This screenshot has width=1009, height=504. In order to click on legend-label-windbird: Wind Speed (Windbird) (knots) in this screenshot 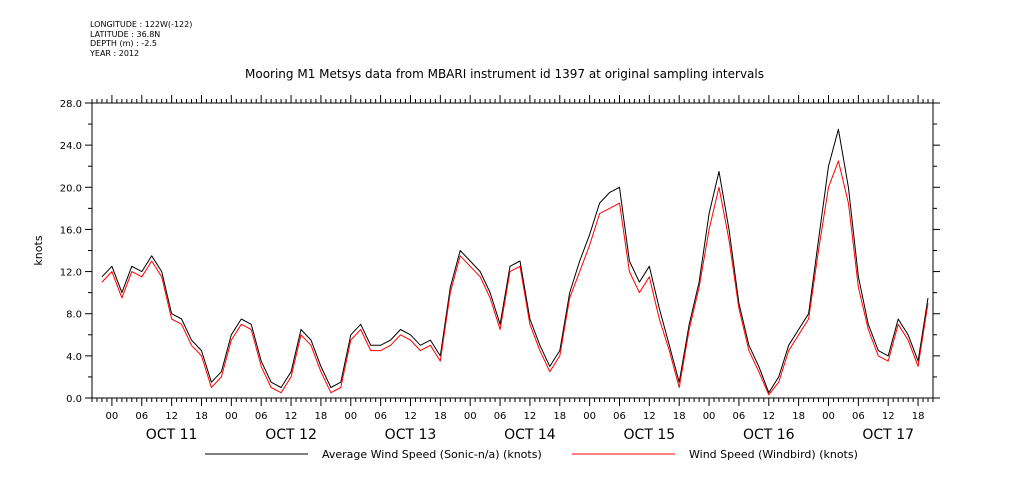, I will do `click(773, 454)`.